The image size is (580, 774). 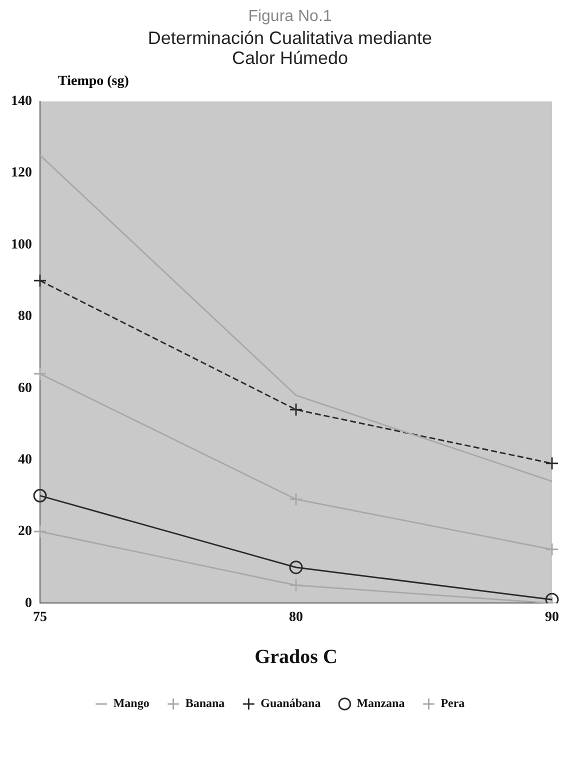 I want to click on y-tick-label: 80, so click(x=25, y=316).